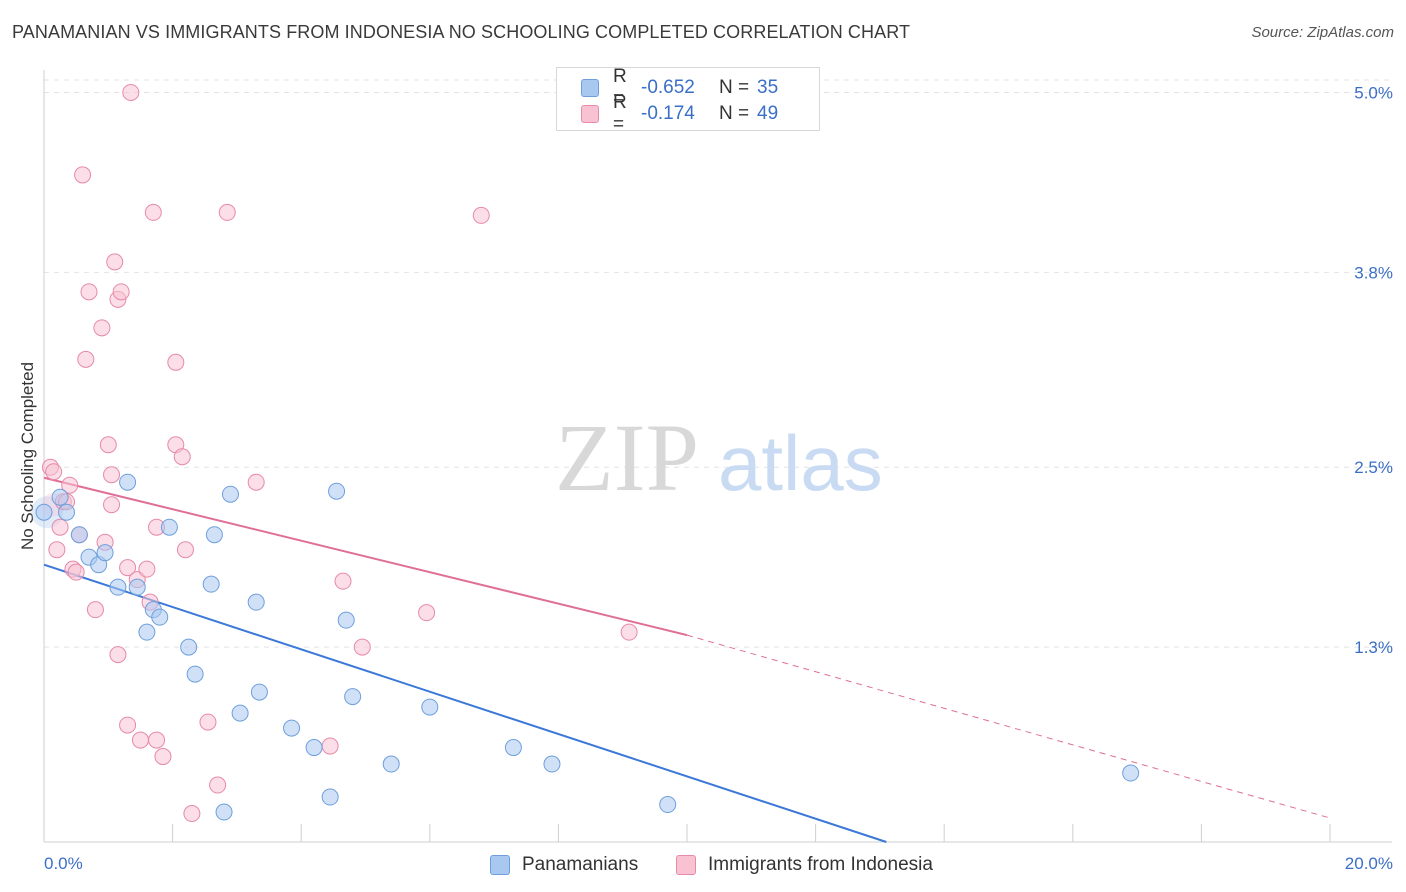 This screenshot has height=892, width=1406. Describe the element at coordinates (63, 863) in the screenshot. I see `x-tick-label: 0.0%` at that location.